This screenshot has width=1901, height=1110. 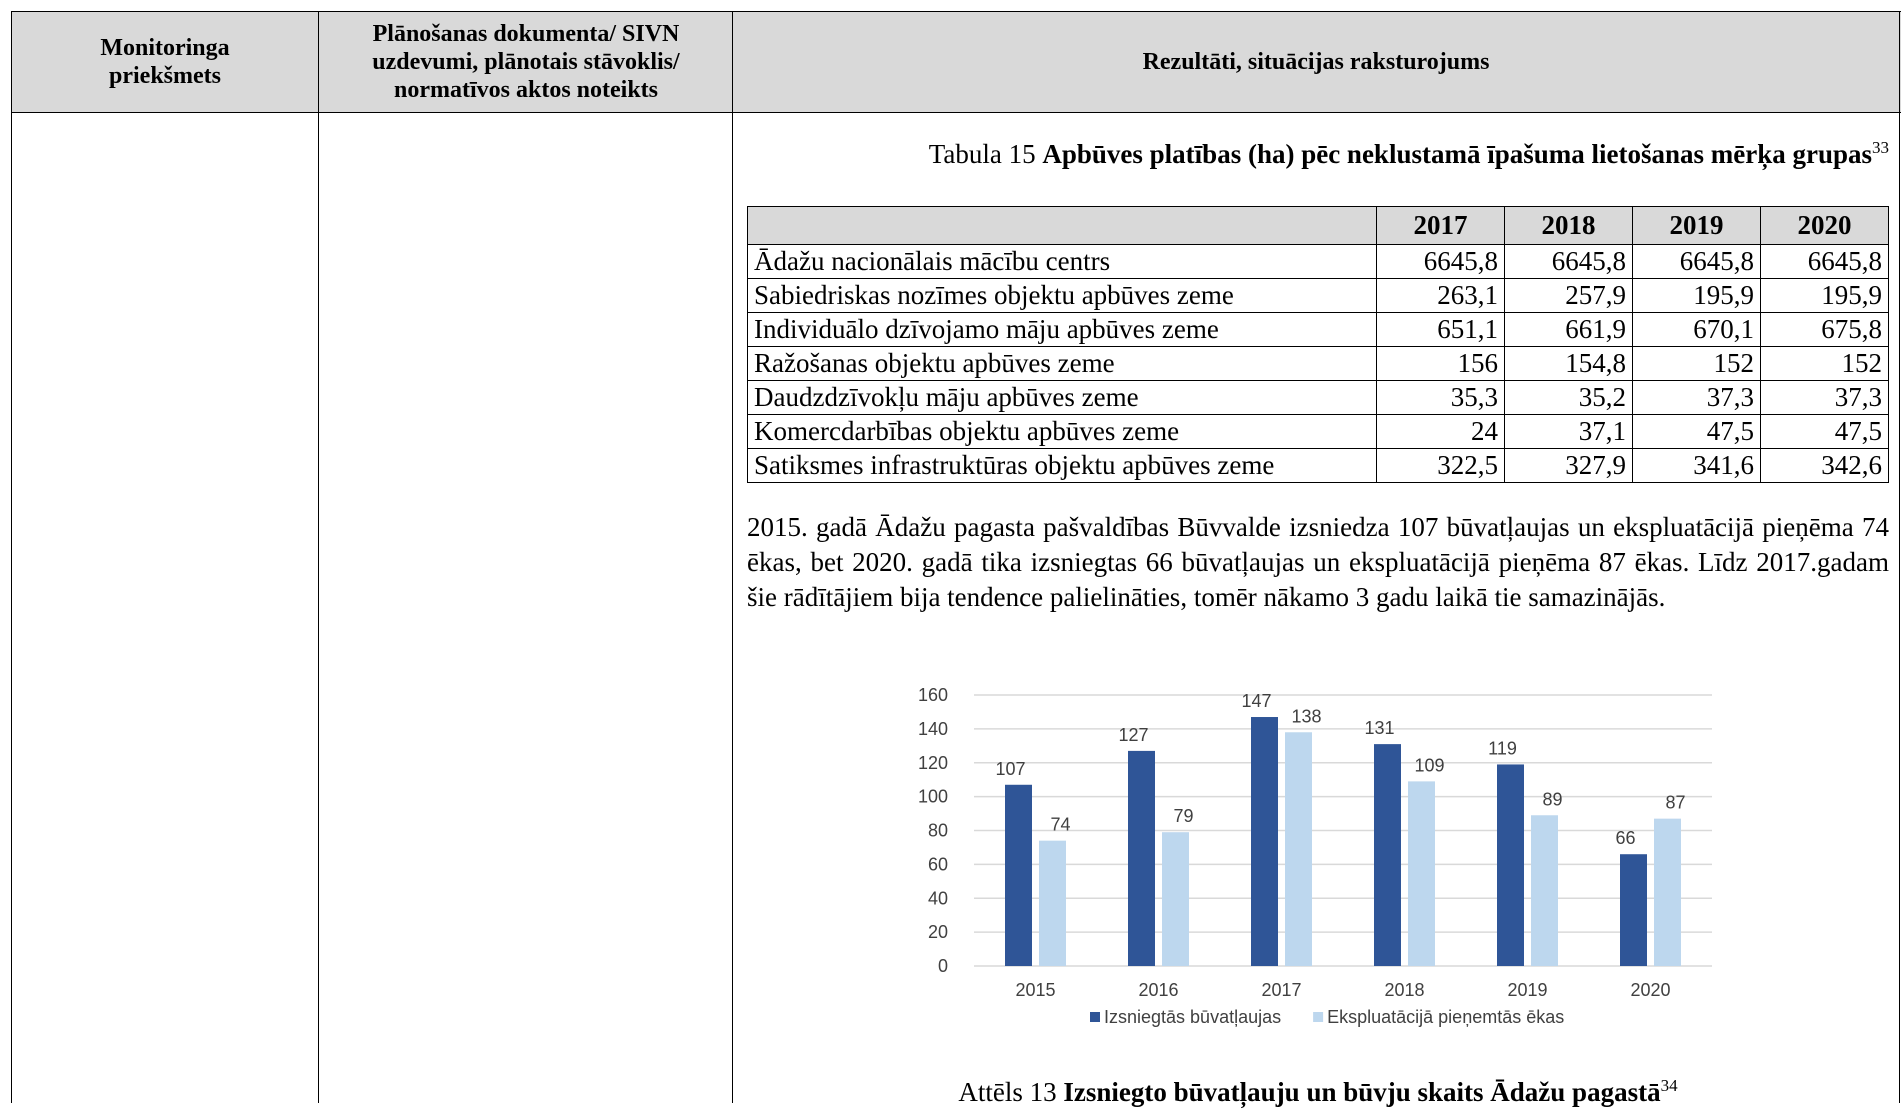 I want to click on value-label: 79, so click(x=1183, y=816).